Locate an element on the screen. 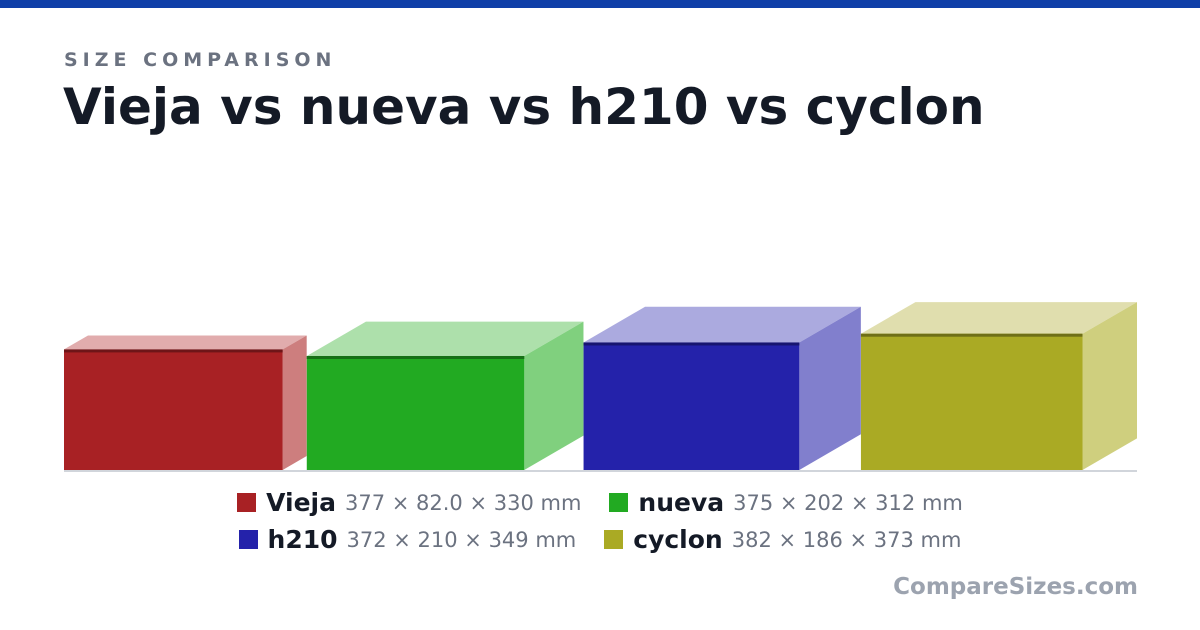 Image resolution: width=1200 pixels, height=630 pixels. legend-swatch-nueva is located at coordinates (619, 502).